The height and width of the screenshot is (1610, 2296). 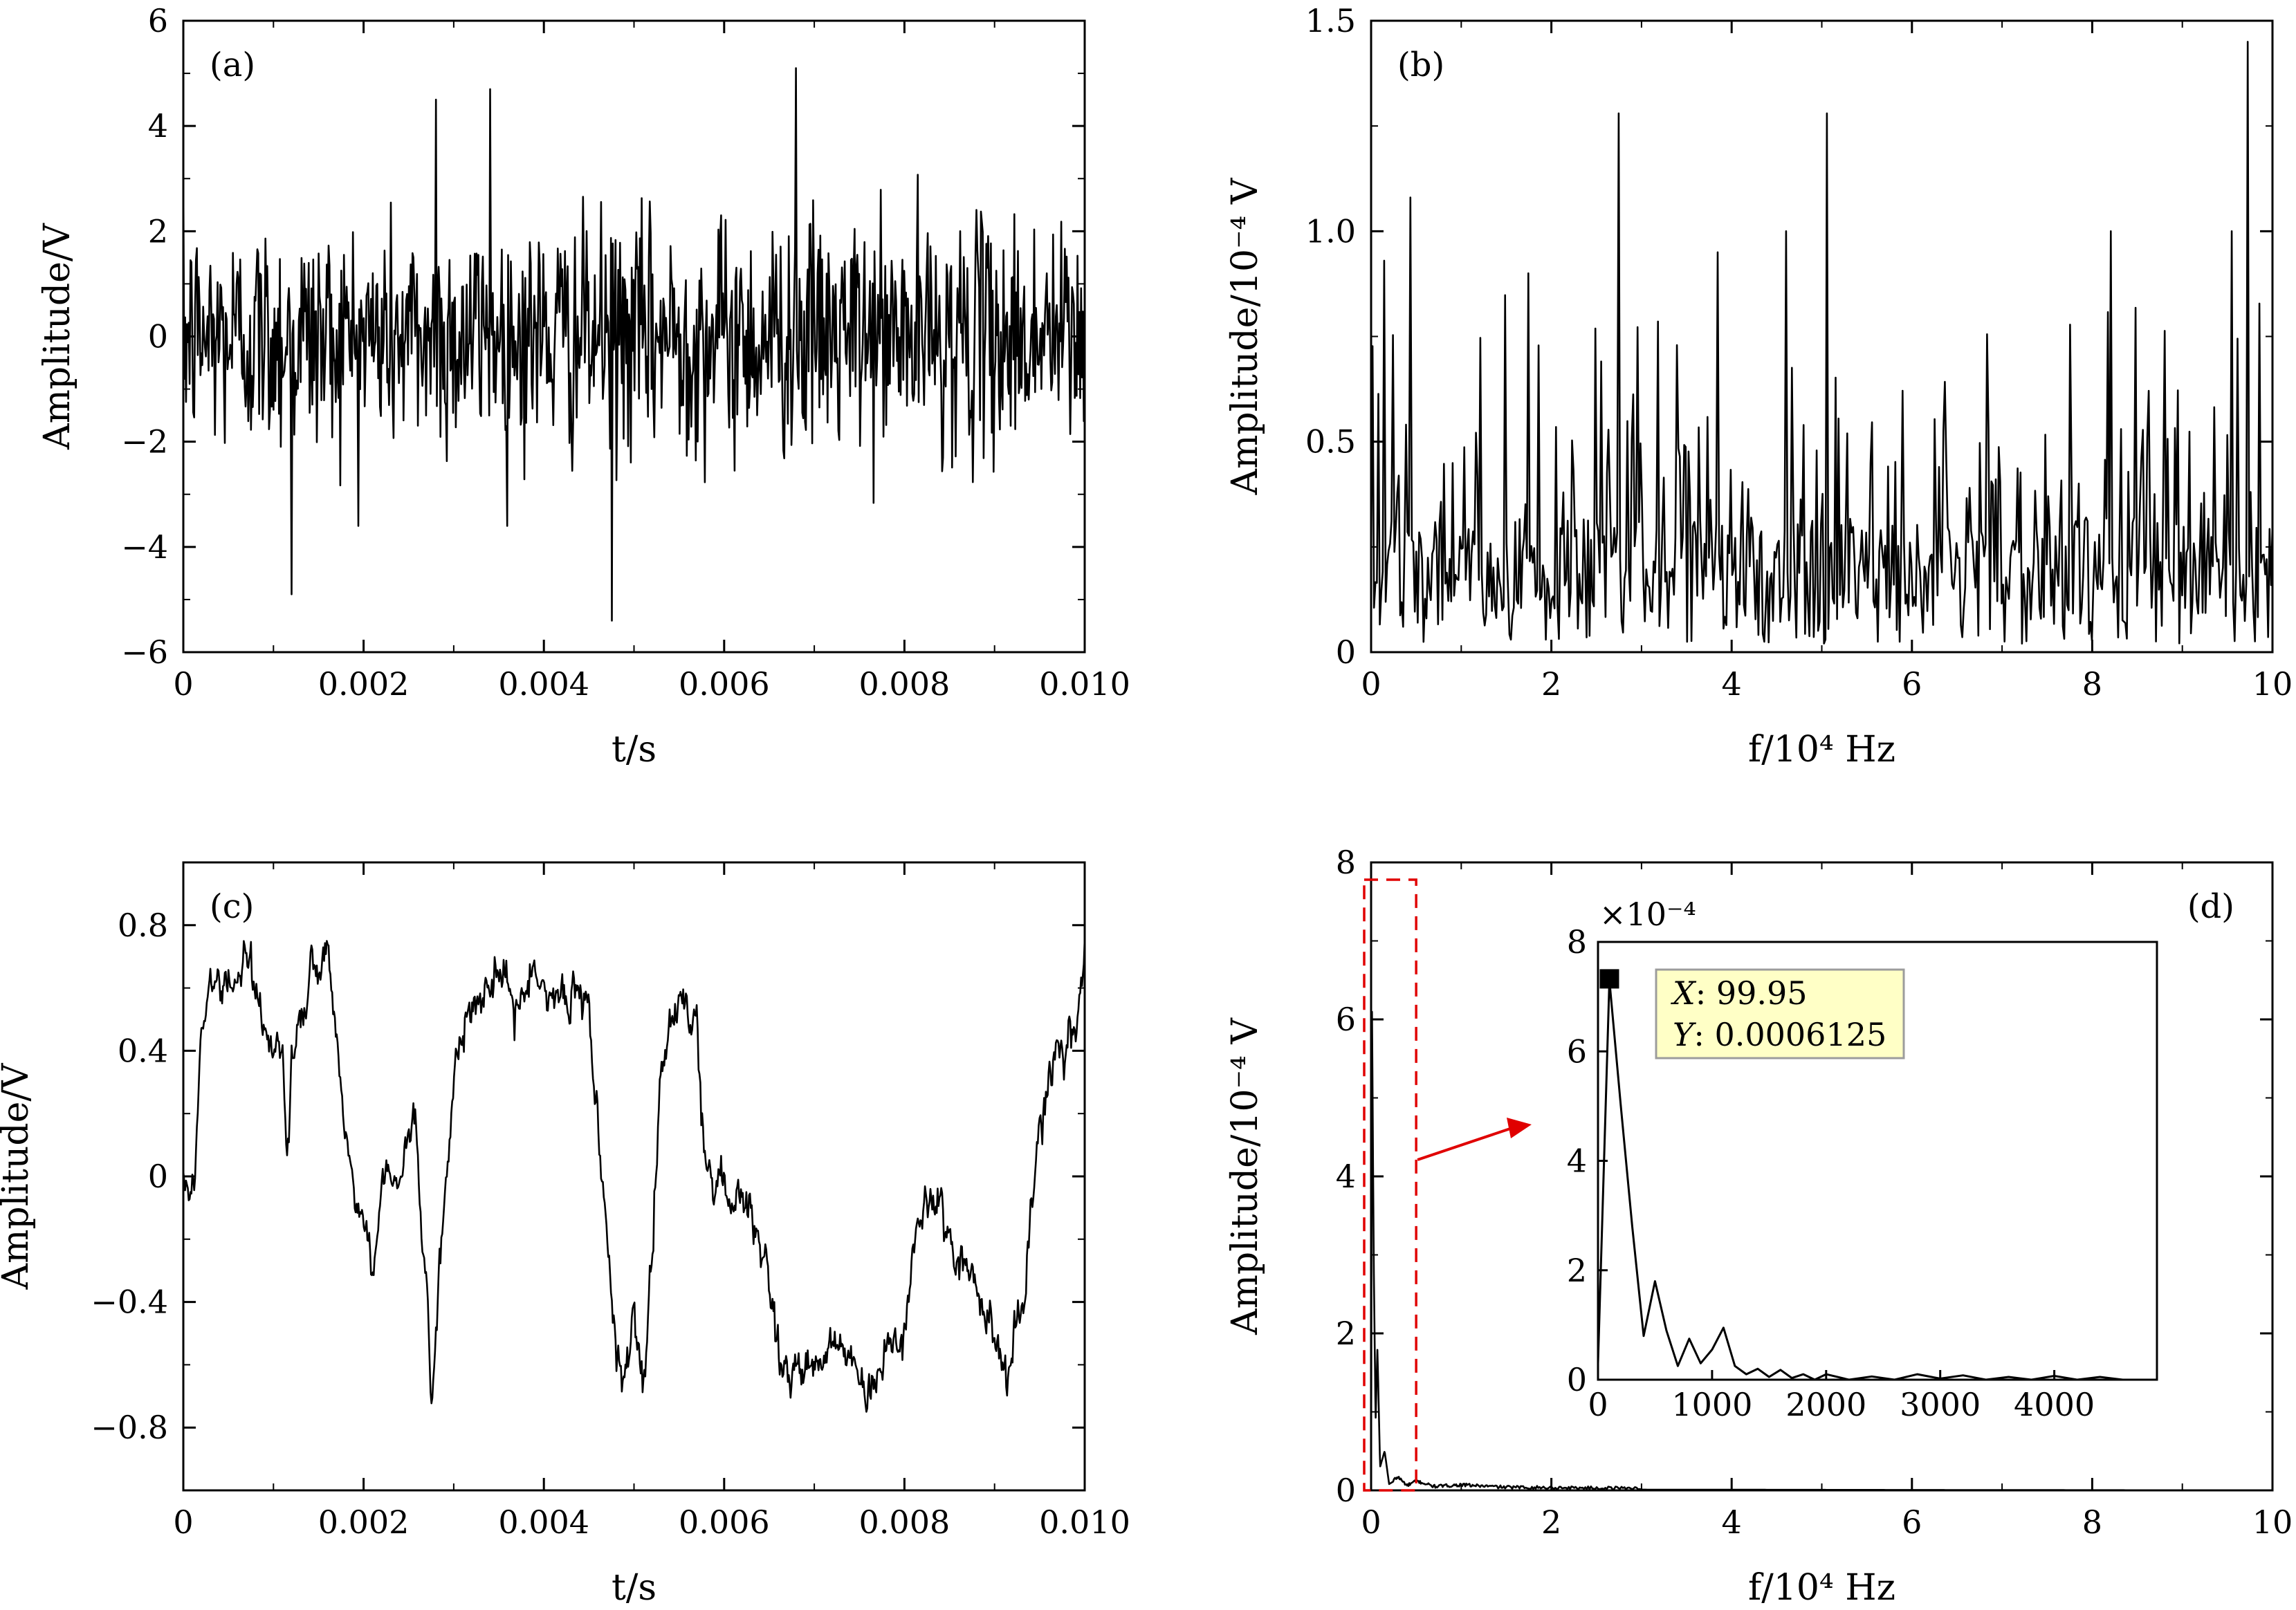 What do you see at coordinates (2054, 1404) in the screenshot?
I see `inset-x-tick-label: 4000` at bounding box center [2054, 1404].